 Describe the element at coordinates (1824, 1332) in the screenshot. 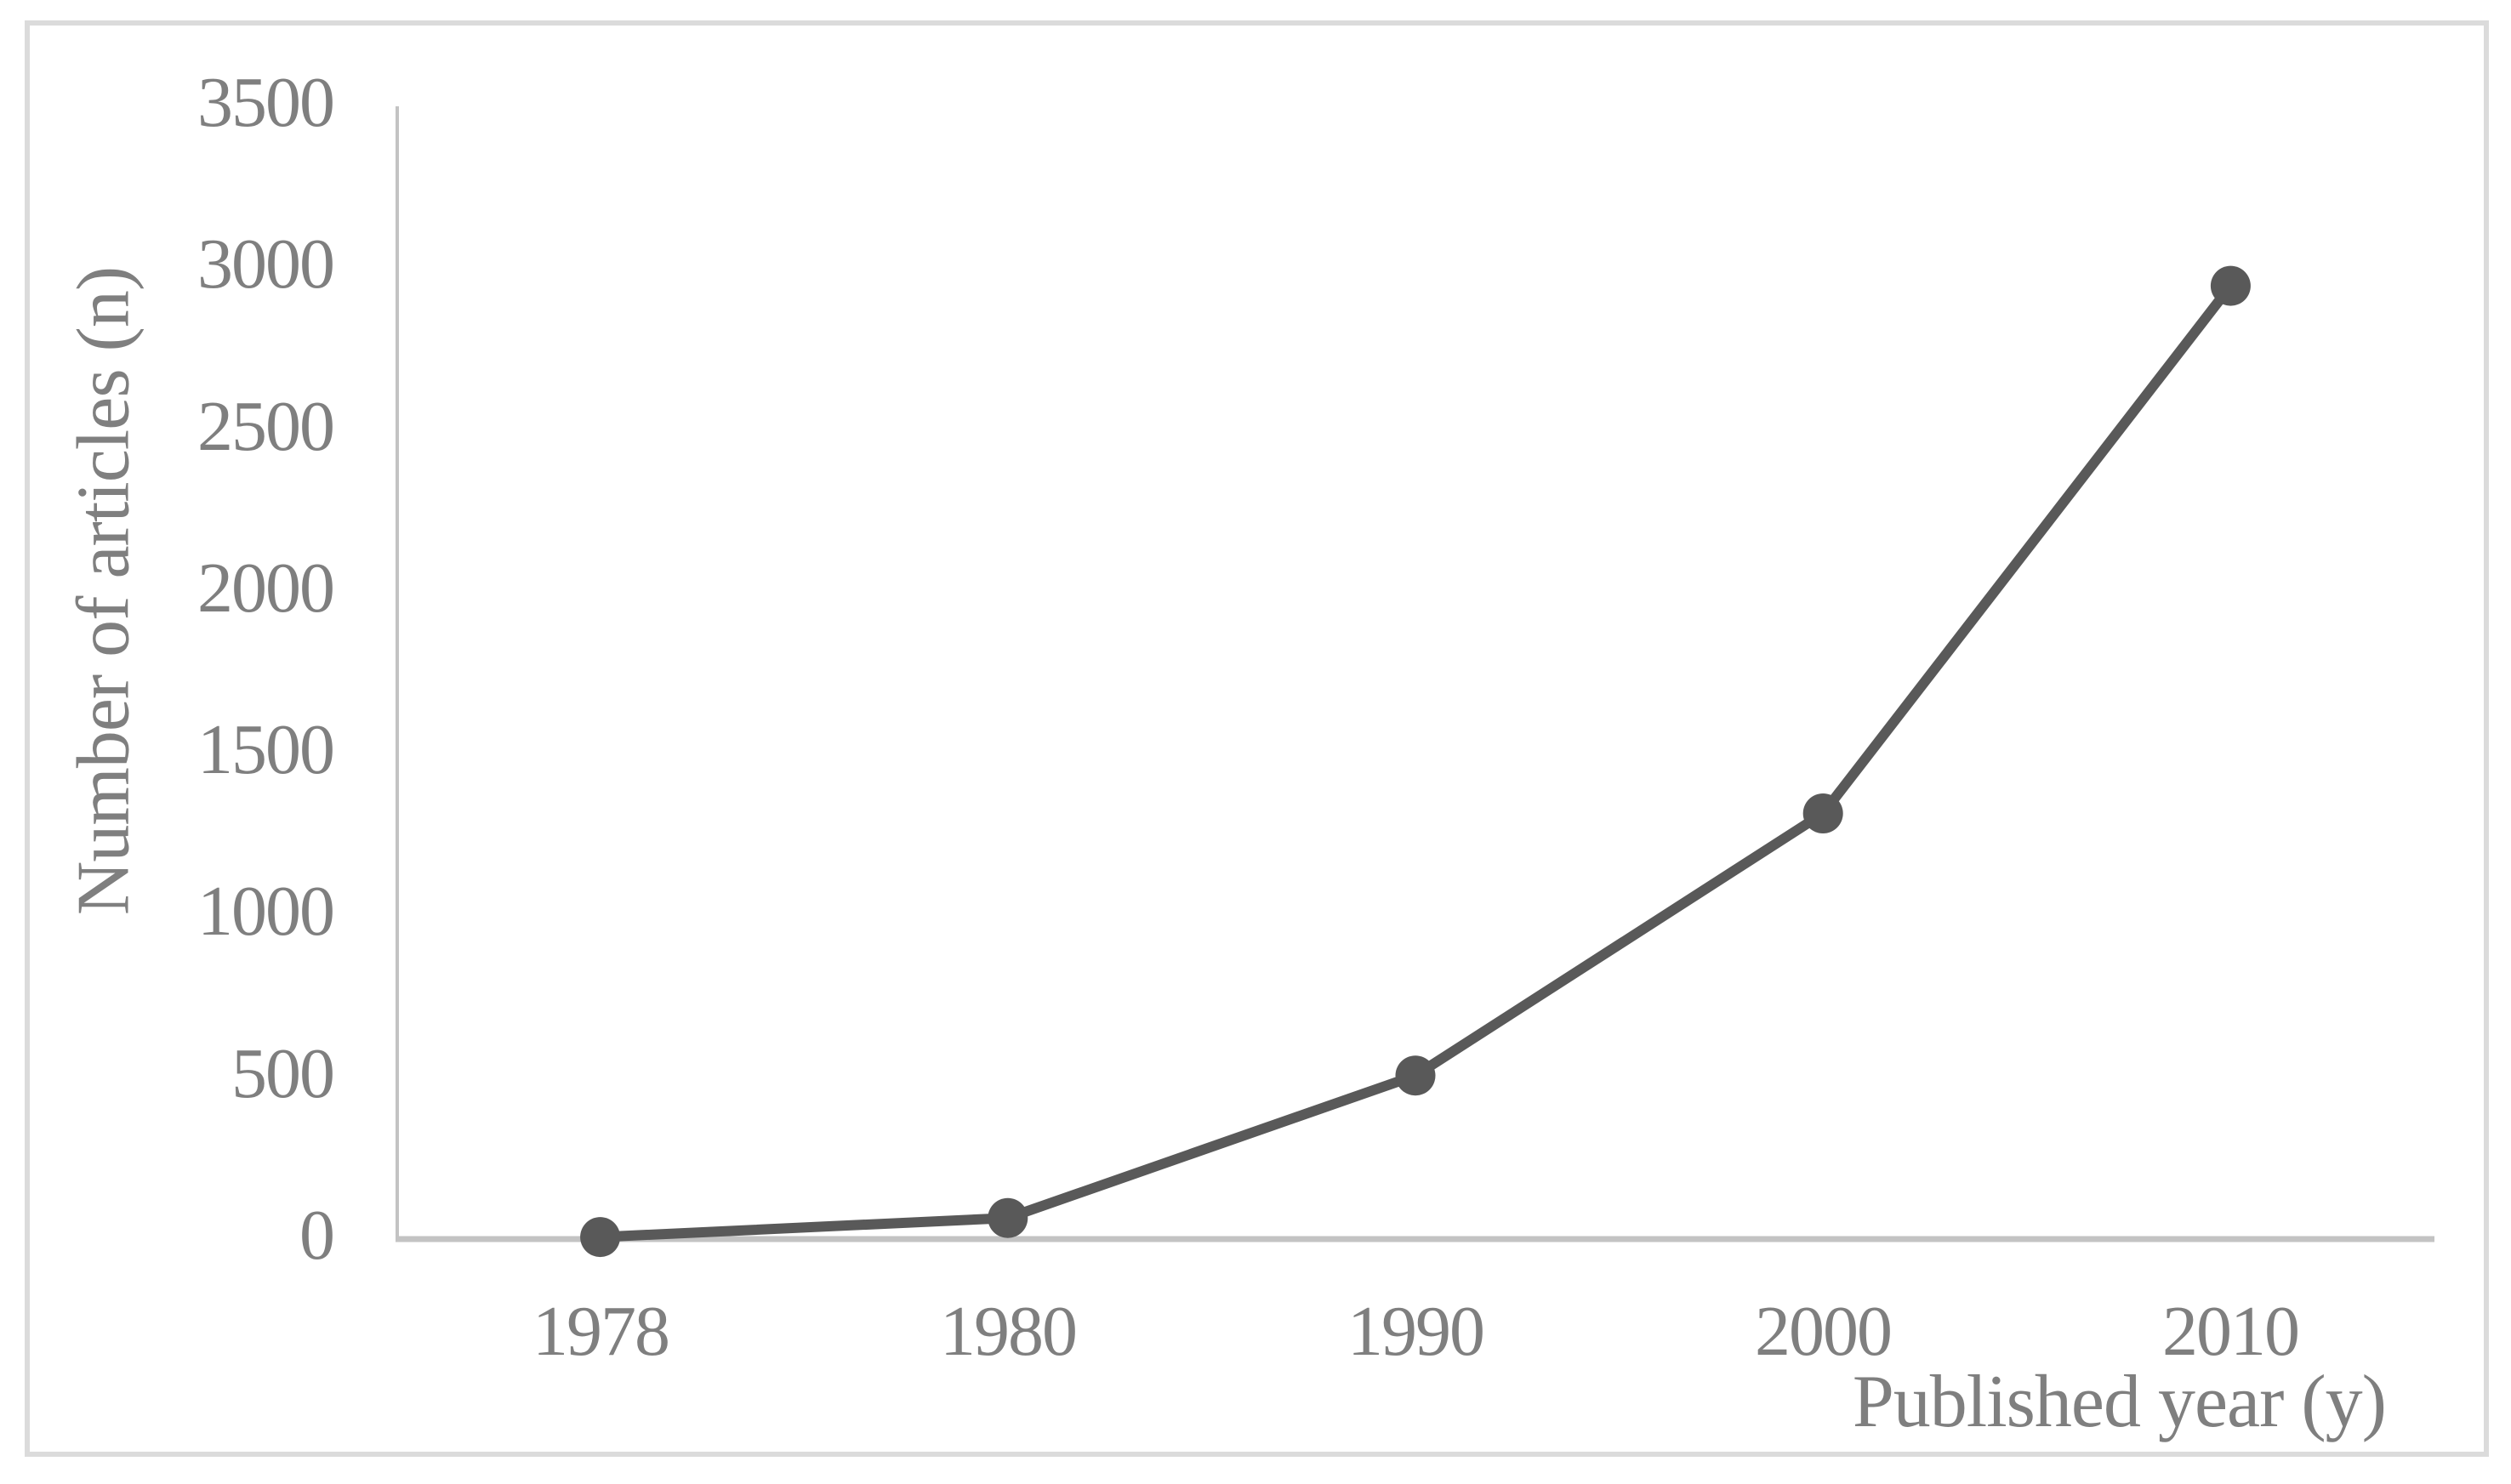

I see `x-tick-label: 2000` at that location.